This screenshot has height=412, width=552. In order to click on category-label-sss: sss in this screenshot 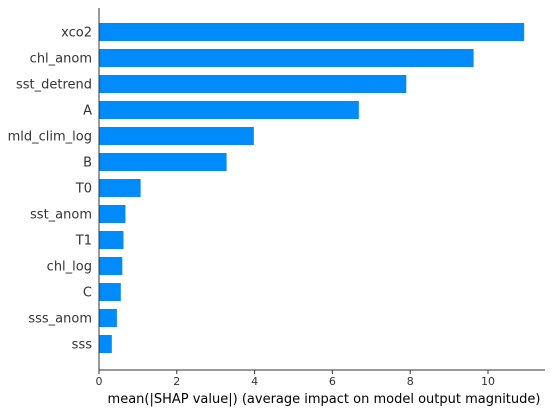, I will do `click(82, 345)`.